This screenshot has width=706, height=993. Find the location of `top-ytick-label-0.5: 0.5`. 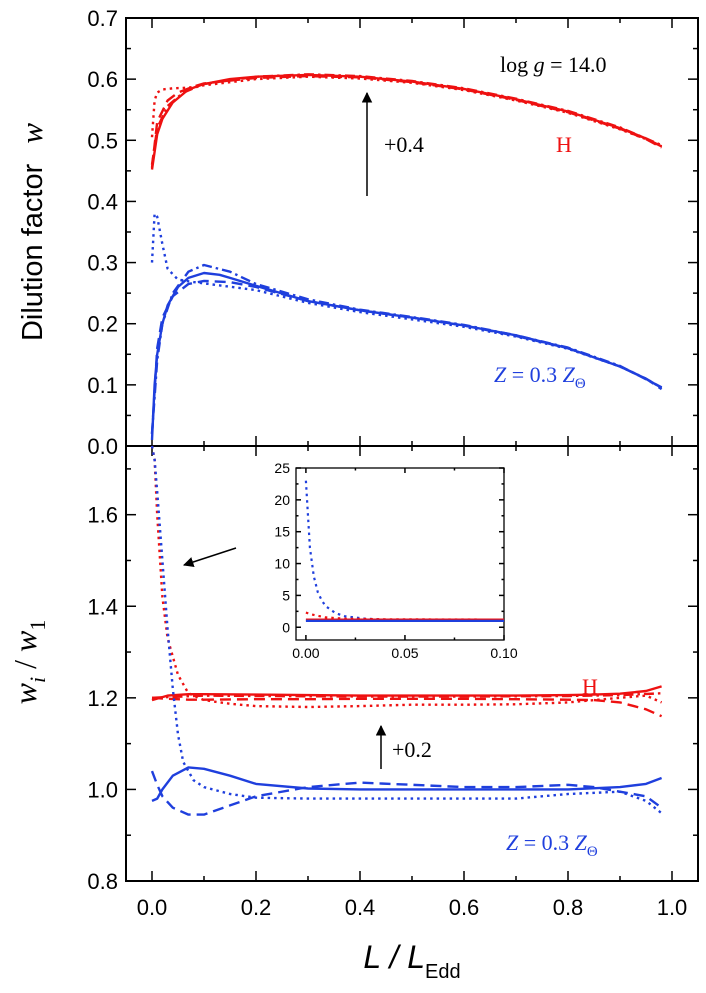

top-ytick-label-0.5: 0.5 is located at coordinates (102, 140).